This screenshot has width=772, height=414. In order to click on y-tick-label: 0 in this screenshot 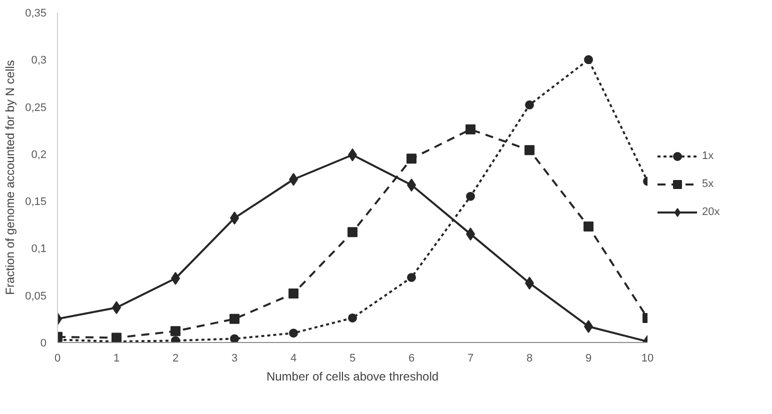, I will do `click(43, 344)`.